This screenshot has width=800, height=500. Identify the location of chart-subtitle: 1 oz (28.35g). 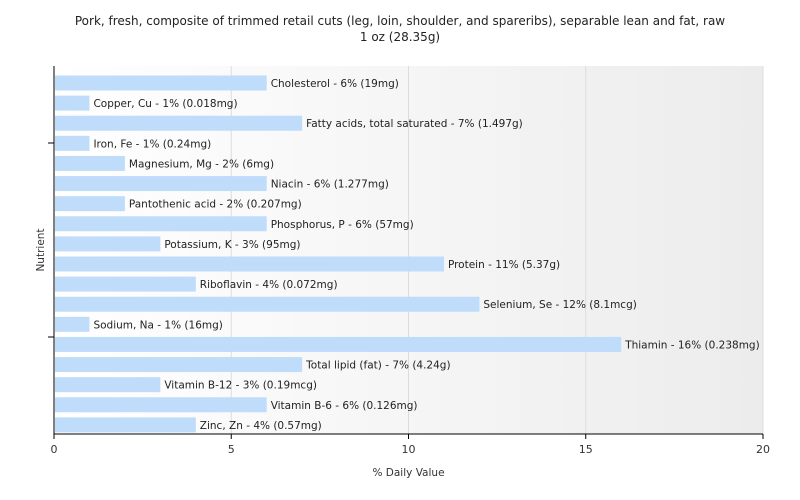
(400, 37).